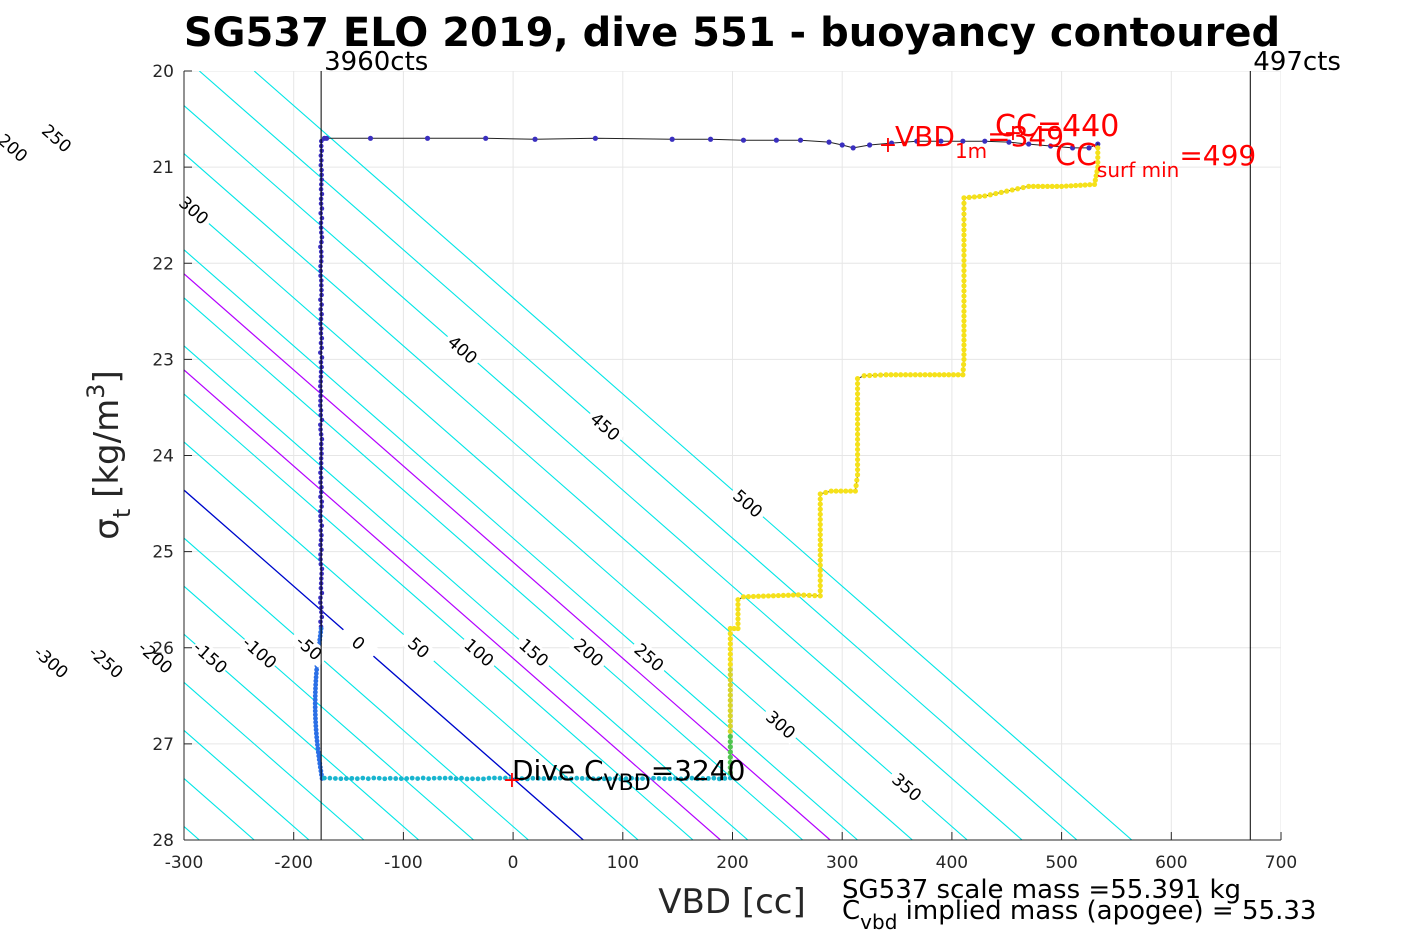  Describe the element at coordinates (109, 454) in the screenshot. I see `y-axis-label: σt [kg/m3]` at that location.